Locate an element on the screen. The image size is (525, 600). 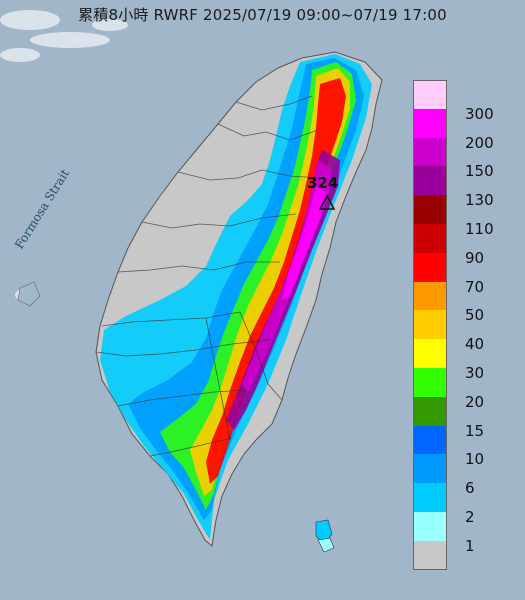
legend-label: 50 is located at coordinates (475, 315).